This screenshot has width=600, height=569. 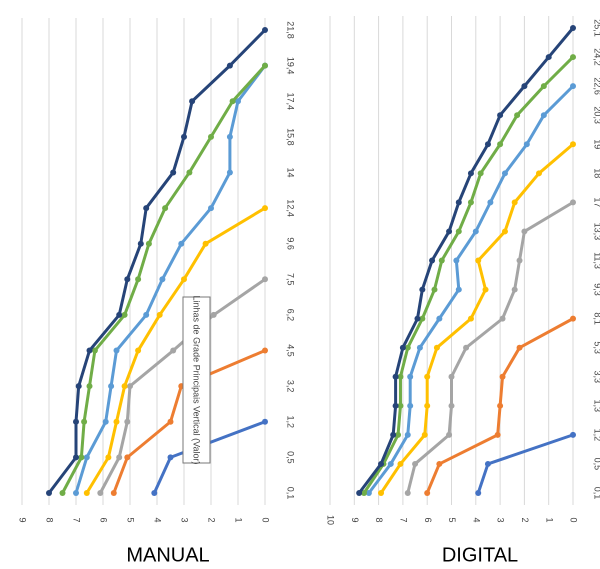 What do you see at coordinates (158, 519) in the screenshot?
I see `y-tick-label: 4` at bounding box center [158, 519].